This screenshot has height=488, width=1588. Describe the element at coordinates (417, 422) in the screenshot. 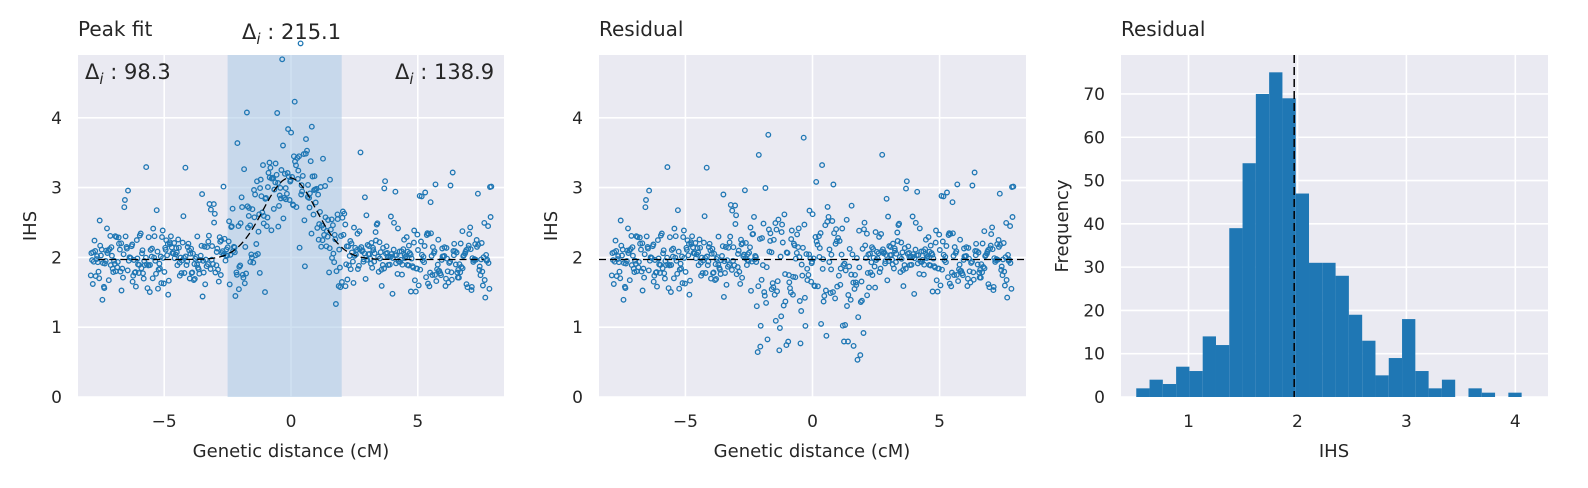

I see `x-tick-label: 5` at that location.